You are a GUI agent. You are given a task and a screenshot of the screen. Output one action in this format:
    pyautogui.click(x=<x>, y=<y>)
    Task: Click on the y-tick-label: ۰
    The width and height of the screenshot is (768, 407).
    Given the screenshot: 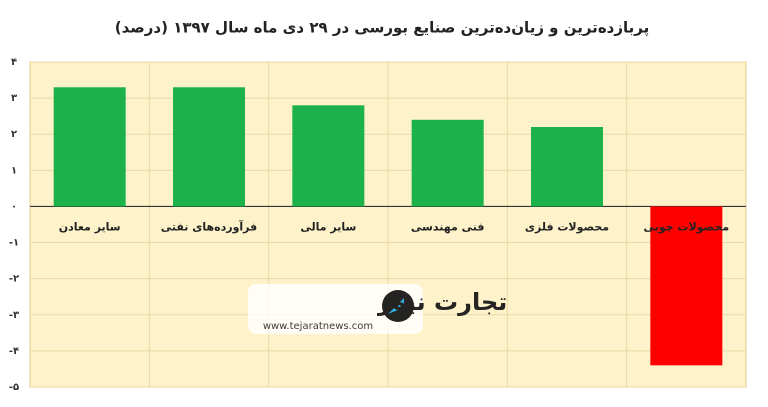 What is the action you would take?
    pyautogui.click(x=14, y=206)
    